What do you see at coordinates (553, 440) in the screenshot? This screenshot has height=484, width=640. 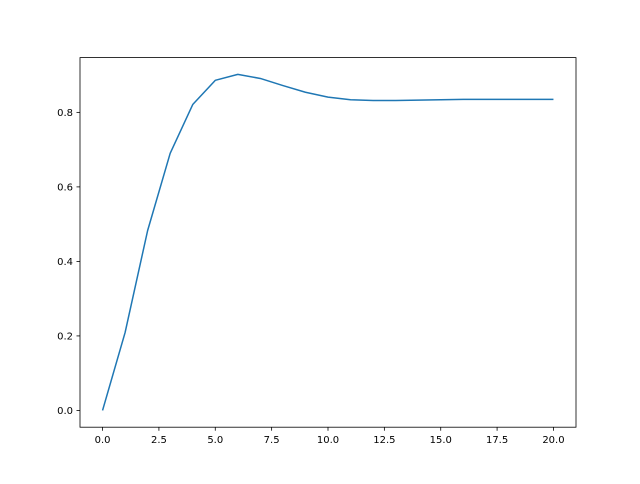 I see `x-tick-label: 20.0` at bounding box center [553, 440].